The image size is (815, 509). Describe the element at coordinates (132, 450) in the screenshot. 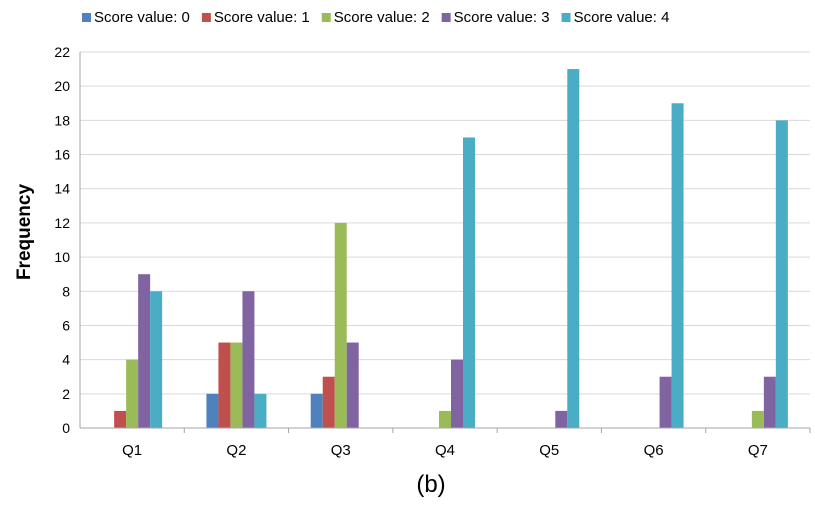

I see `x-tick-label: Q1` at that location.